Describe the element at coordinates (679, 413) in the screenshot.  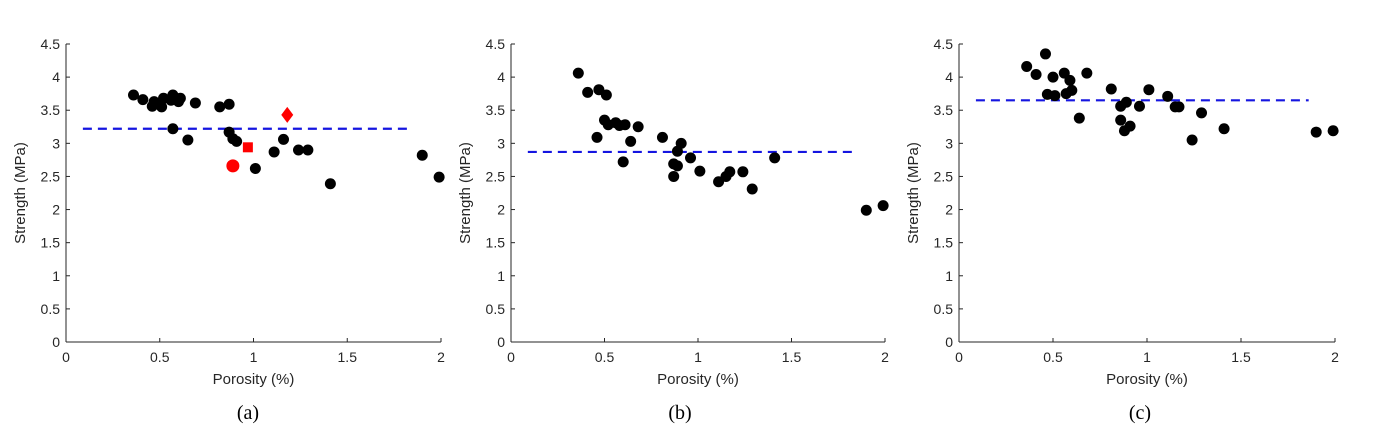
I see `panel-caption: (b)` at that location.